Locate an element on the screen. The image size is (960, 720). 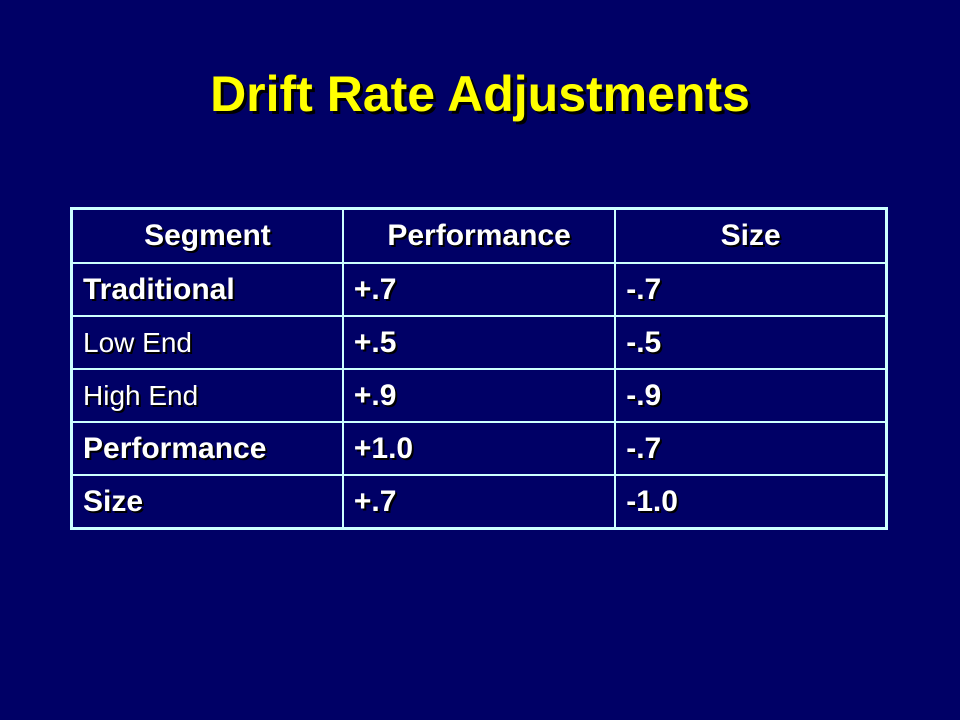
table-row: Performance +1.0 -.7 is located at coordinates (479, 448).